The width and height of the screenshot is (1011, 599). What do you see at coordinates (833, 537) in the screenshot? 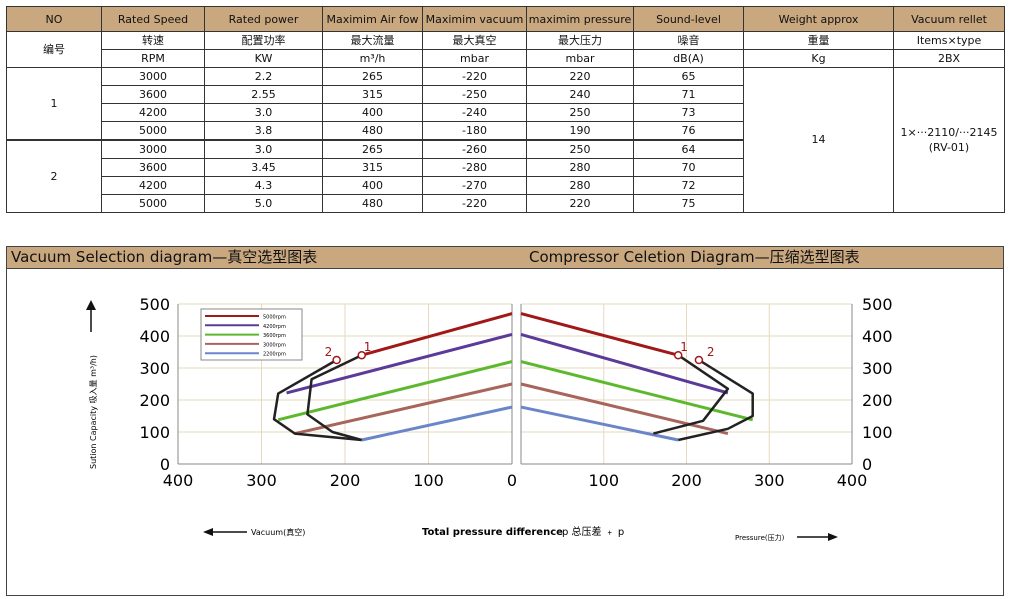
I see `pressure-arrow-head` at bounding box center [833, 537].